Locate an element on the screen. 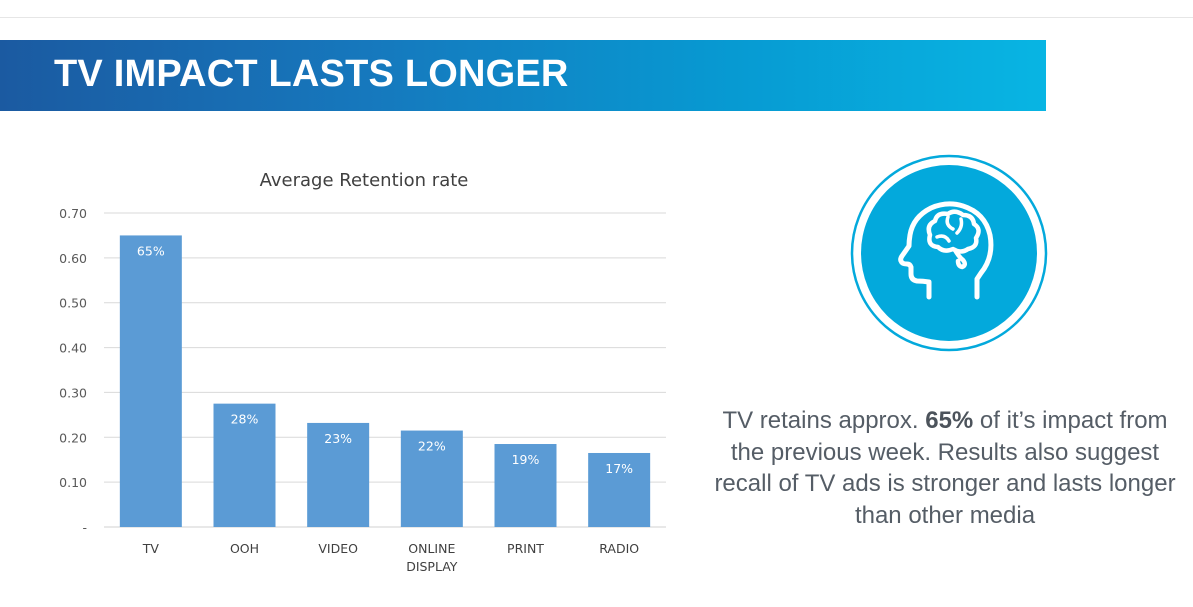  x-tick-label: PRINT is located at coordinates (525, 548).